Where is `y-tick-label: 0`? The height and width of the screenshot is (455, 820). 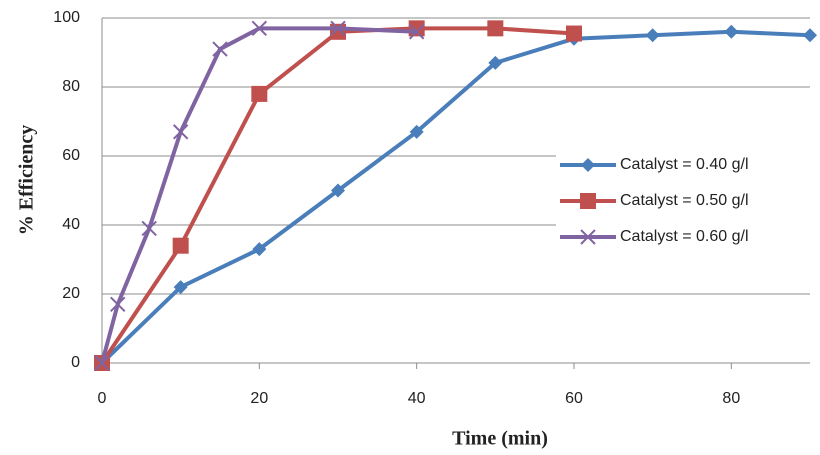
y-tick-label: 0 is located at coordinates (75, 362).